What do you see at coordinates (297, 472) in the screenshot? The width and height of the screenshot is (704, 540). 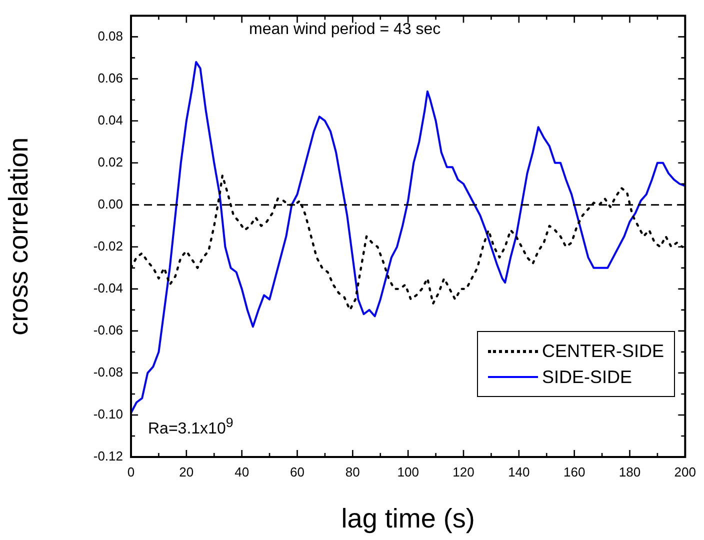 I see `x-tick-label: 60` at bounding box center [297, 472].